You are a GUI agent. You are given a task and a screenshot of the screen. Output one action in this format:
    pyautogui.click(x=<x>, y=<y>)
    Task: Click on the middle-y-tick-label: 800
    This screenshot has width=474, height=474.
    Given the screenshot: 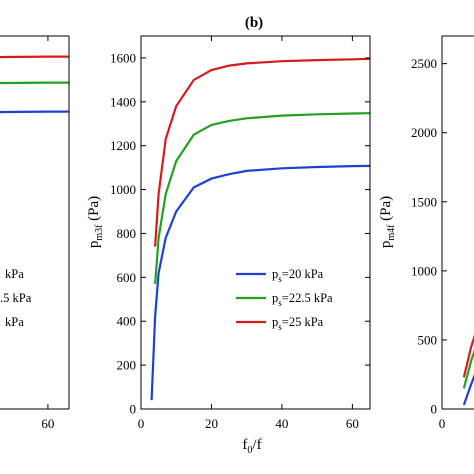 What is the action you would take?
    pyautogui.click(x=127, y=233)
    